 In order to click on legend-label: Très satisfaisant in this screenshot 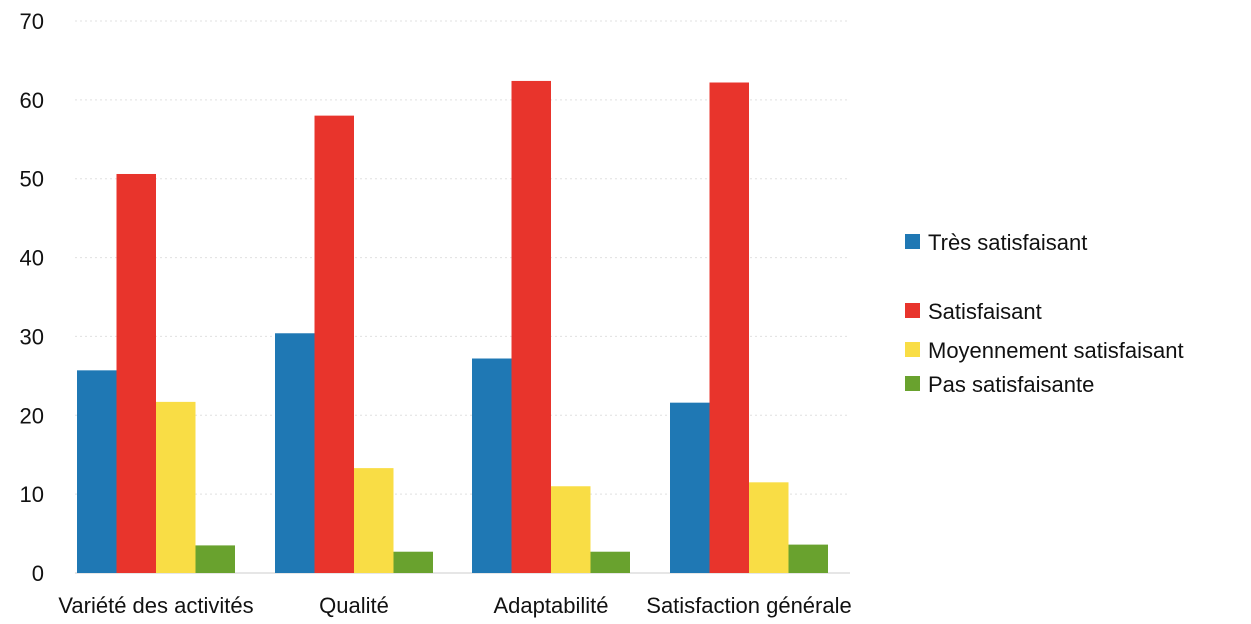, I will do `click(1007, 242)`.